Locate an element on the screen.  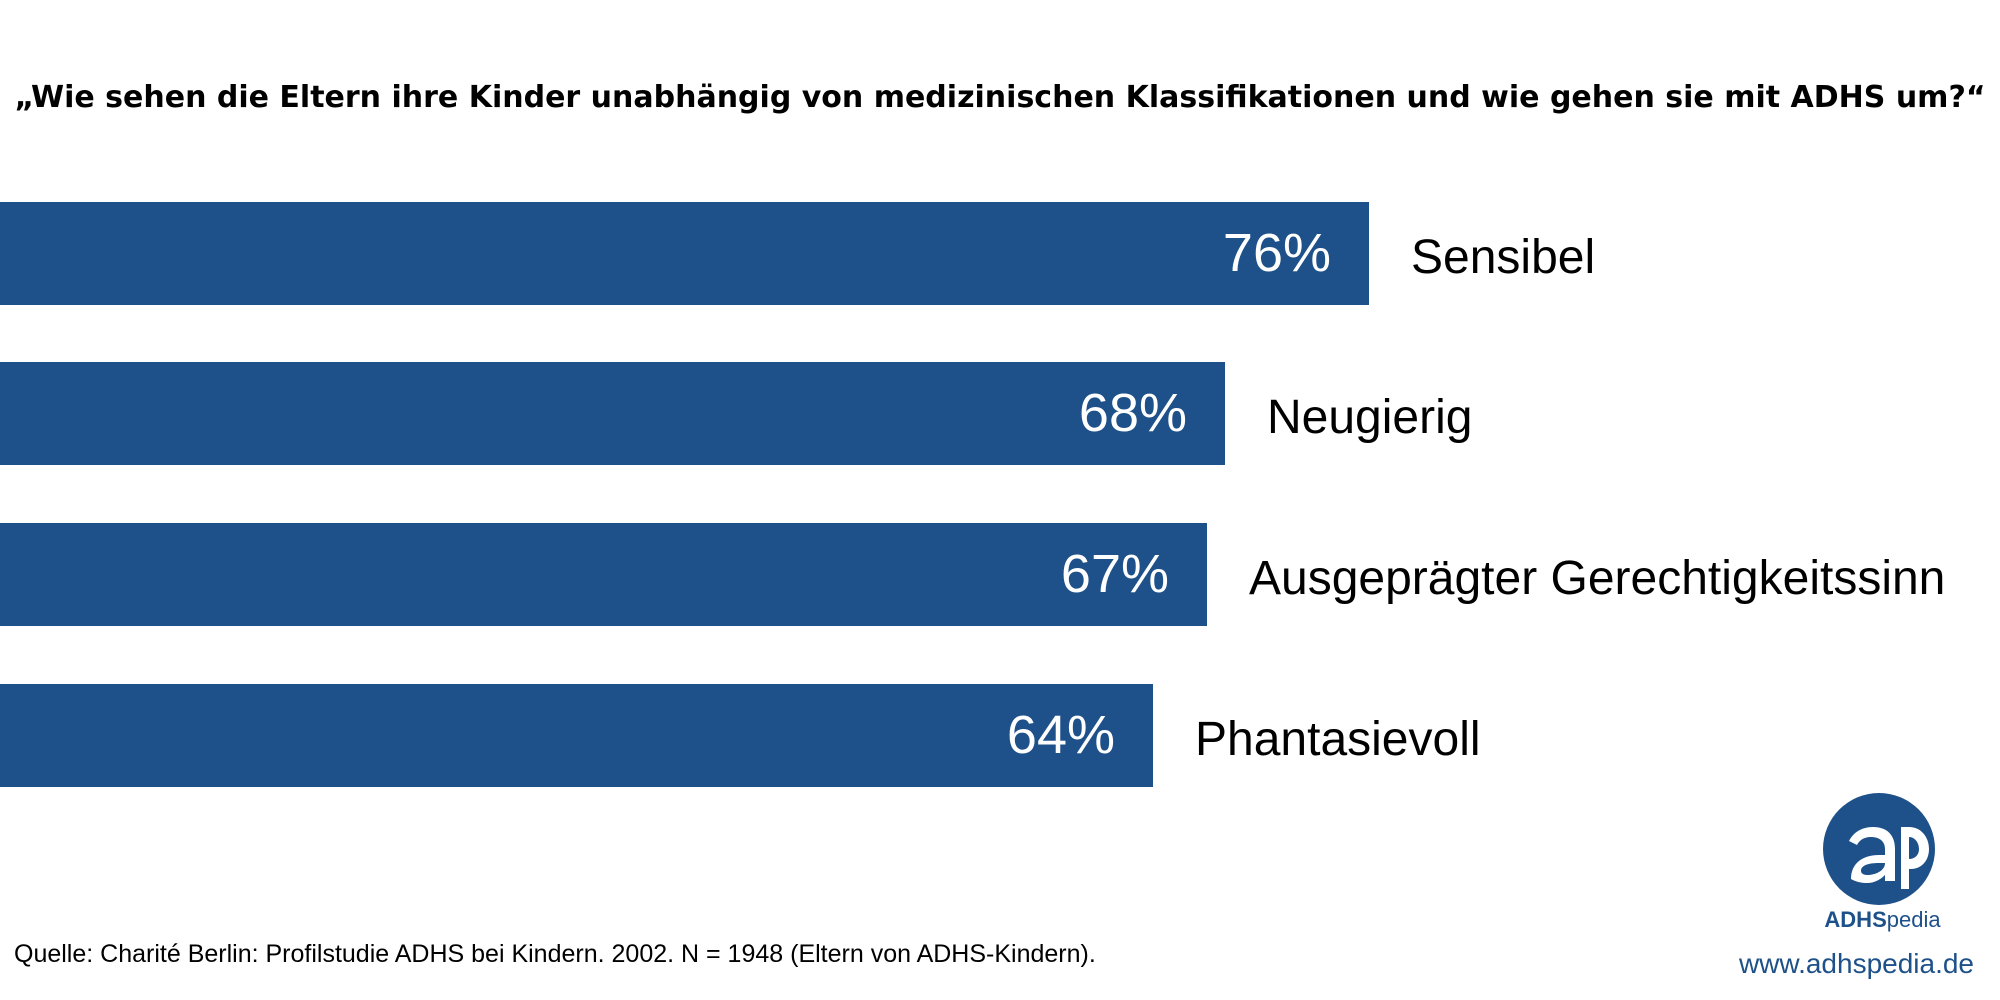
bar-value-label: 76% is located at coordinates (1276, 253).